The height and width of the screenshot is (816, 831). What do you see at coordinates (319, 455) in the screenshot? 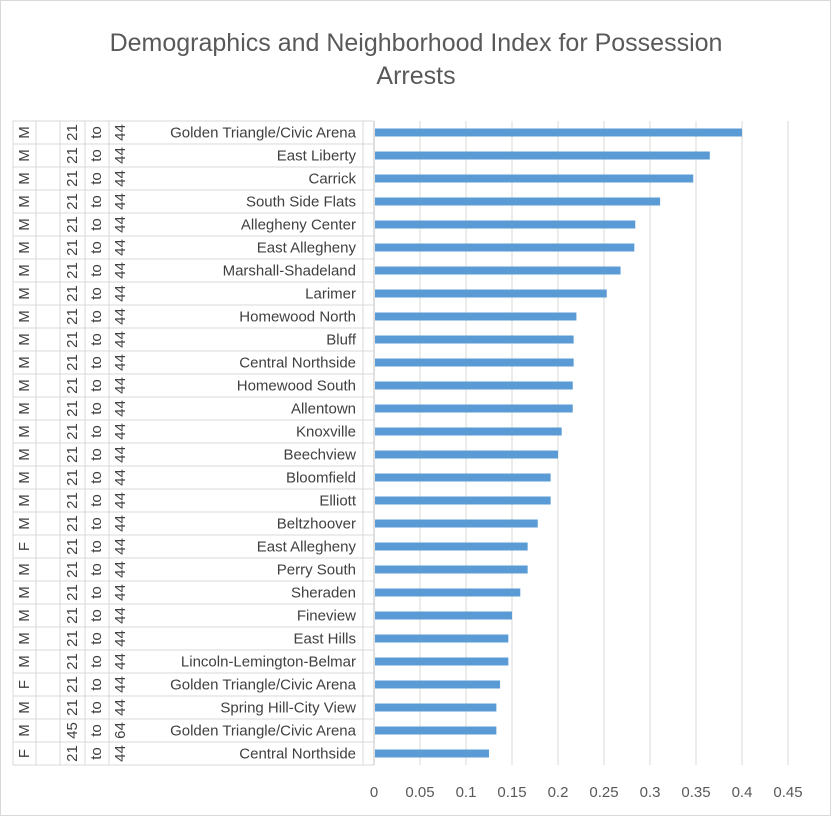
I see `neighborhood-label: Beechview` at bounding box center [319, 455].